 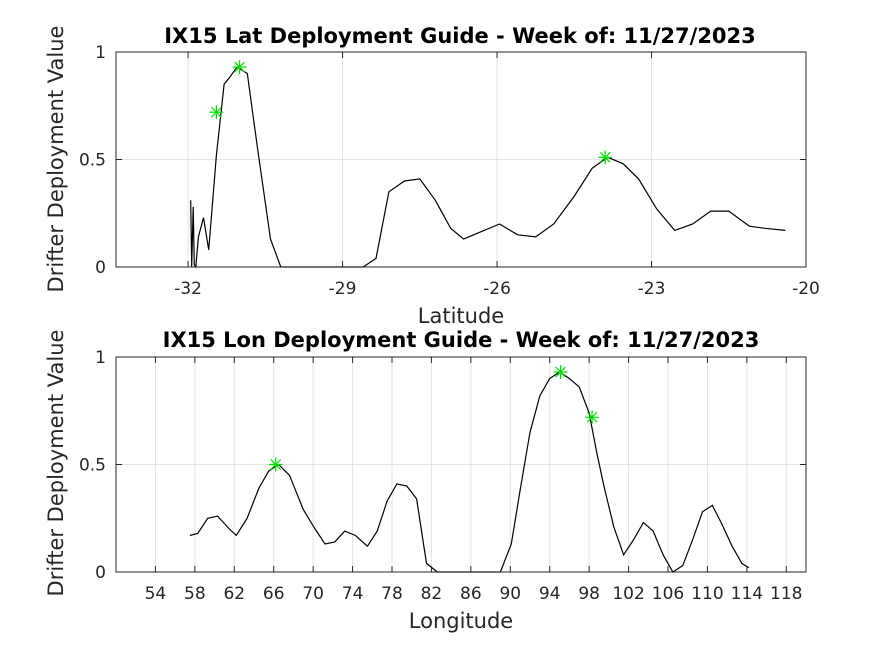 I want to click on longitude-chart-x-tick-label: 106, so click(x=668, y=594).